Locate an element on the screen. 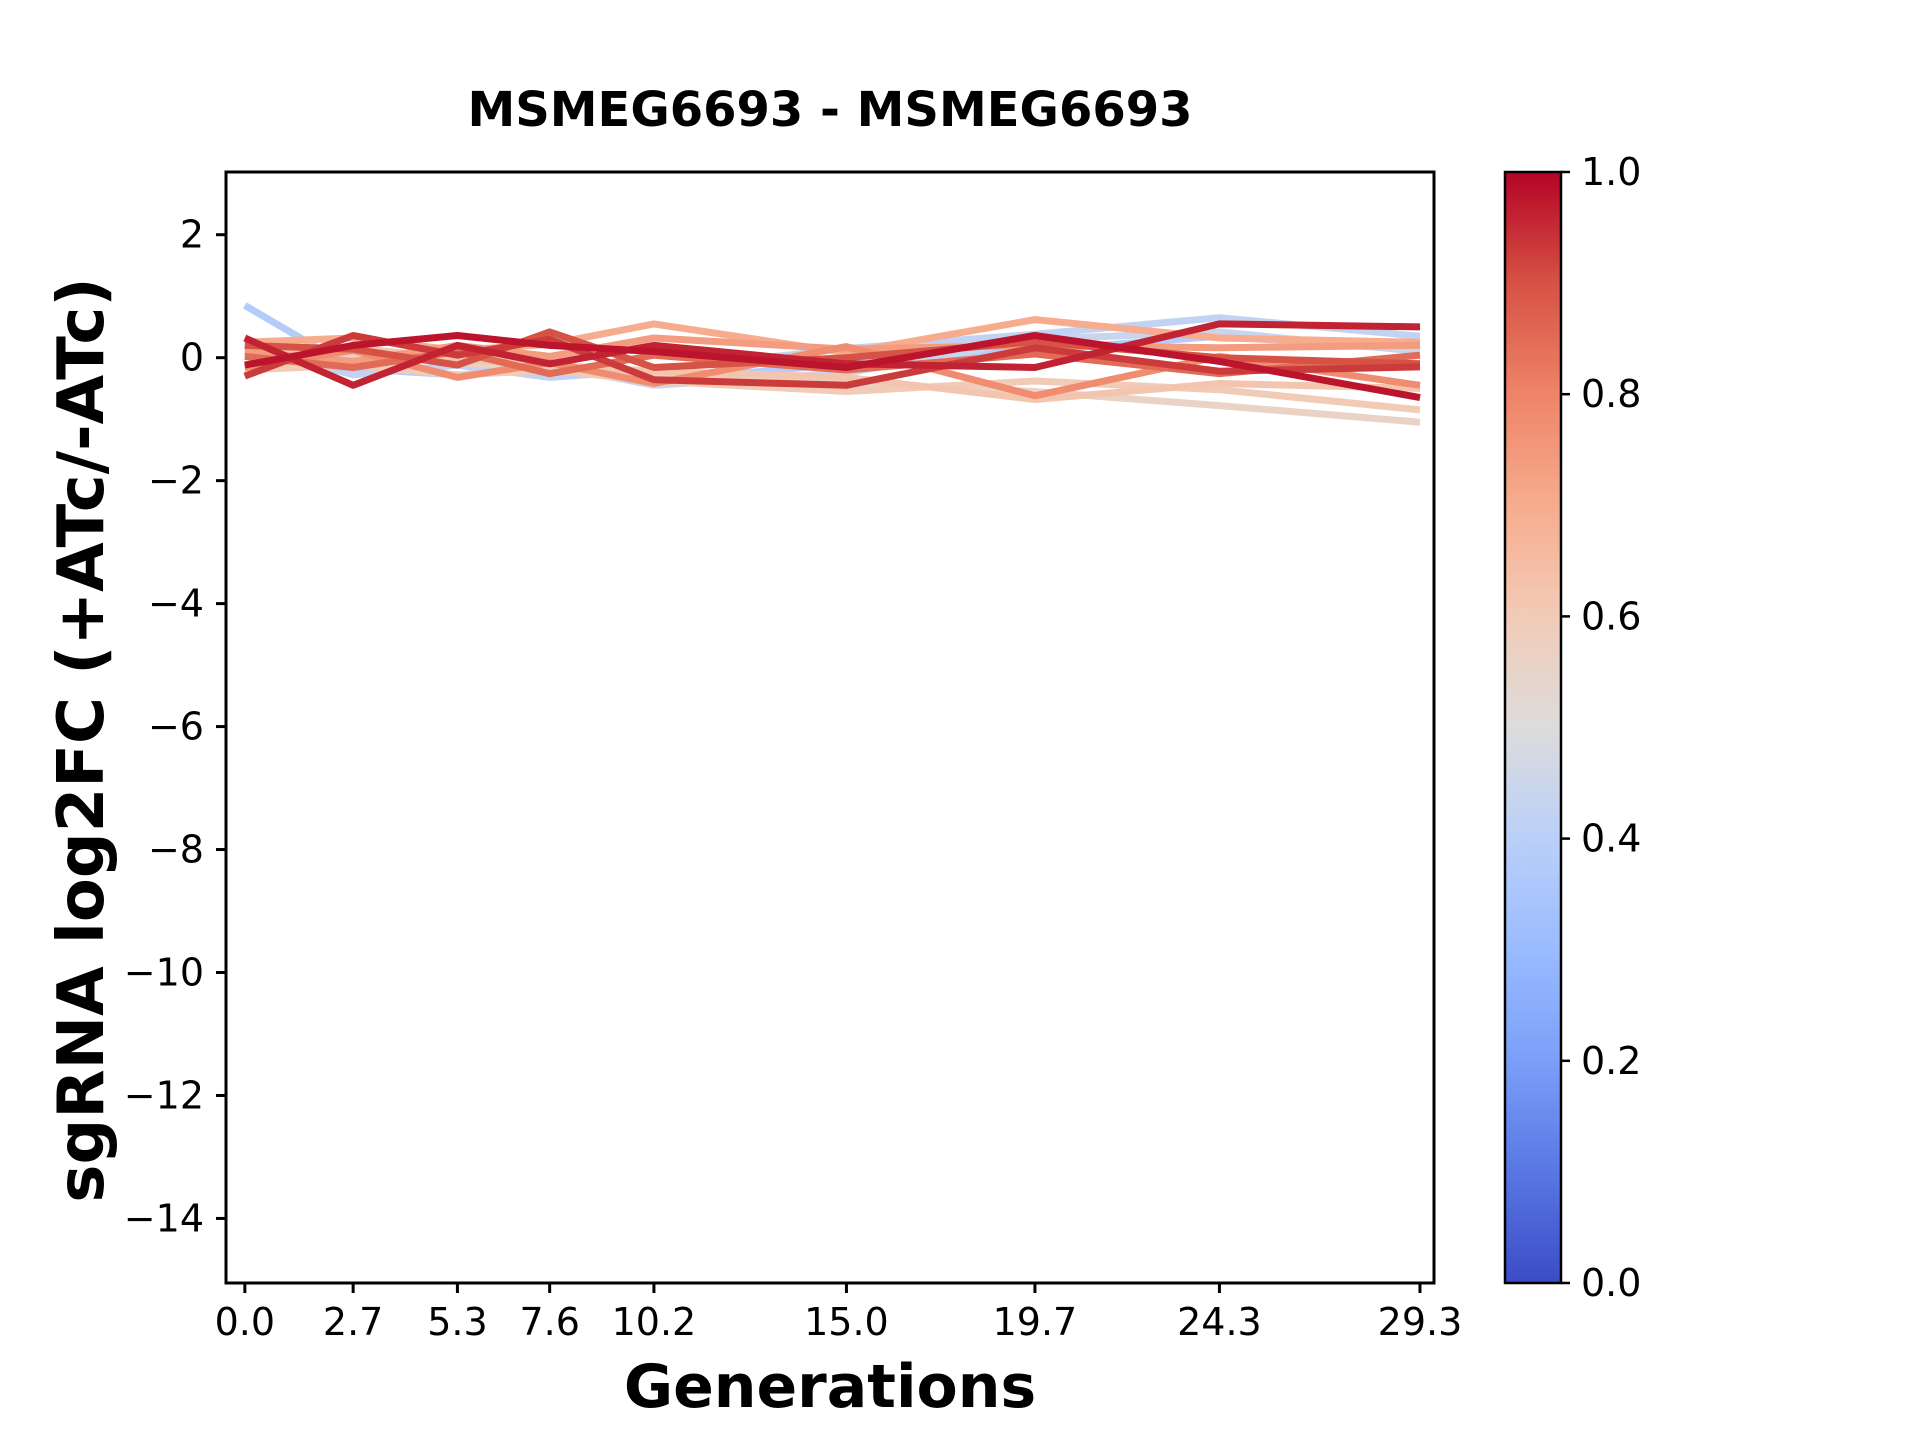  y-tick-label: −6 is located at coordinates (176, 727).